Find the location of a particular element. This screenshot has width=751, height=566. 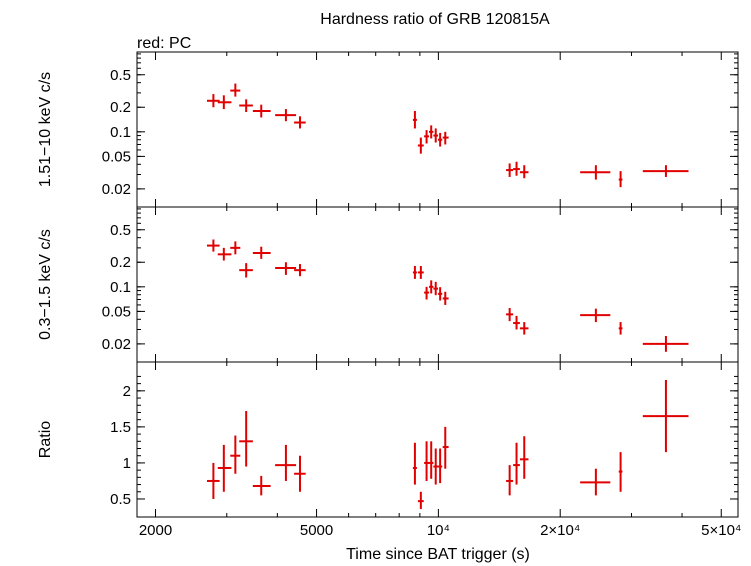

y-tick-label: 1.5 is located at coordinates (120, 427).